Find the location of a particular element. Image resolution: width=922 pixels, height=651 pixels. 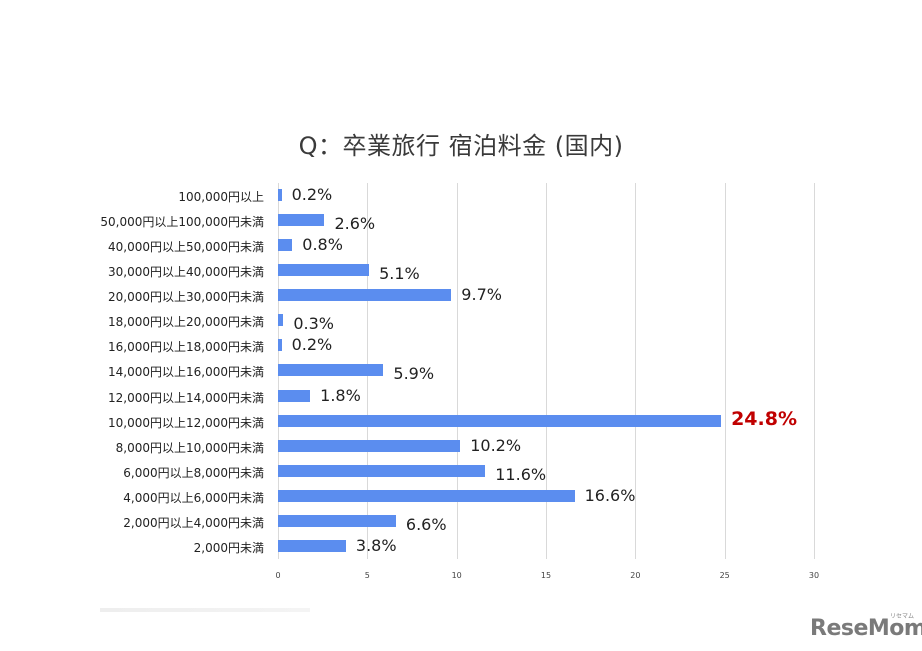

data-label: 0.8% is located at coordinates (322, 245).